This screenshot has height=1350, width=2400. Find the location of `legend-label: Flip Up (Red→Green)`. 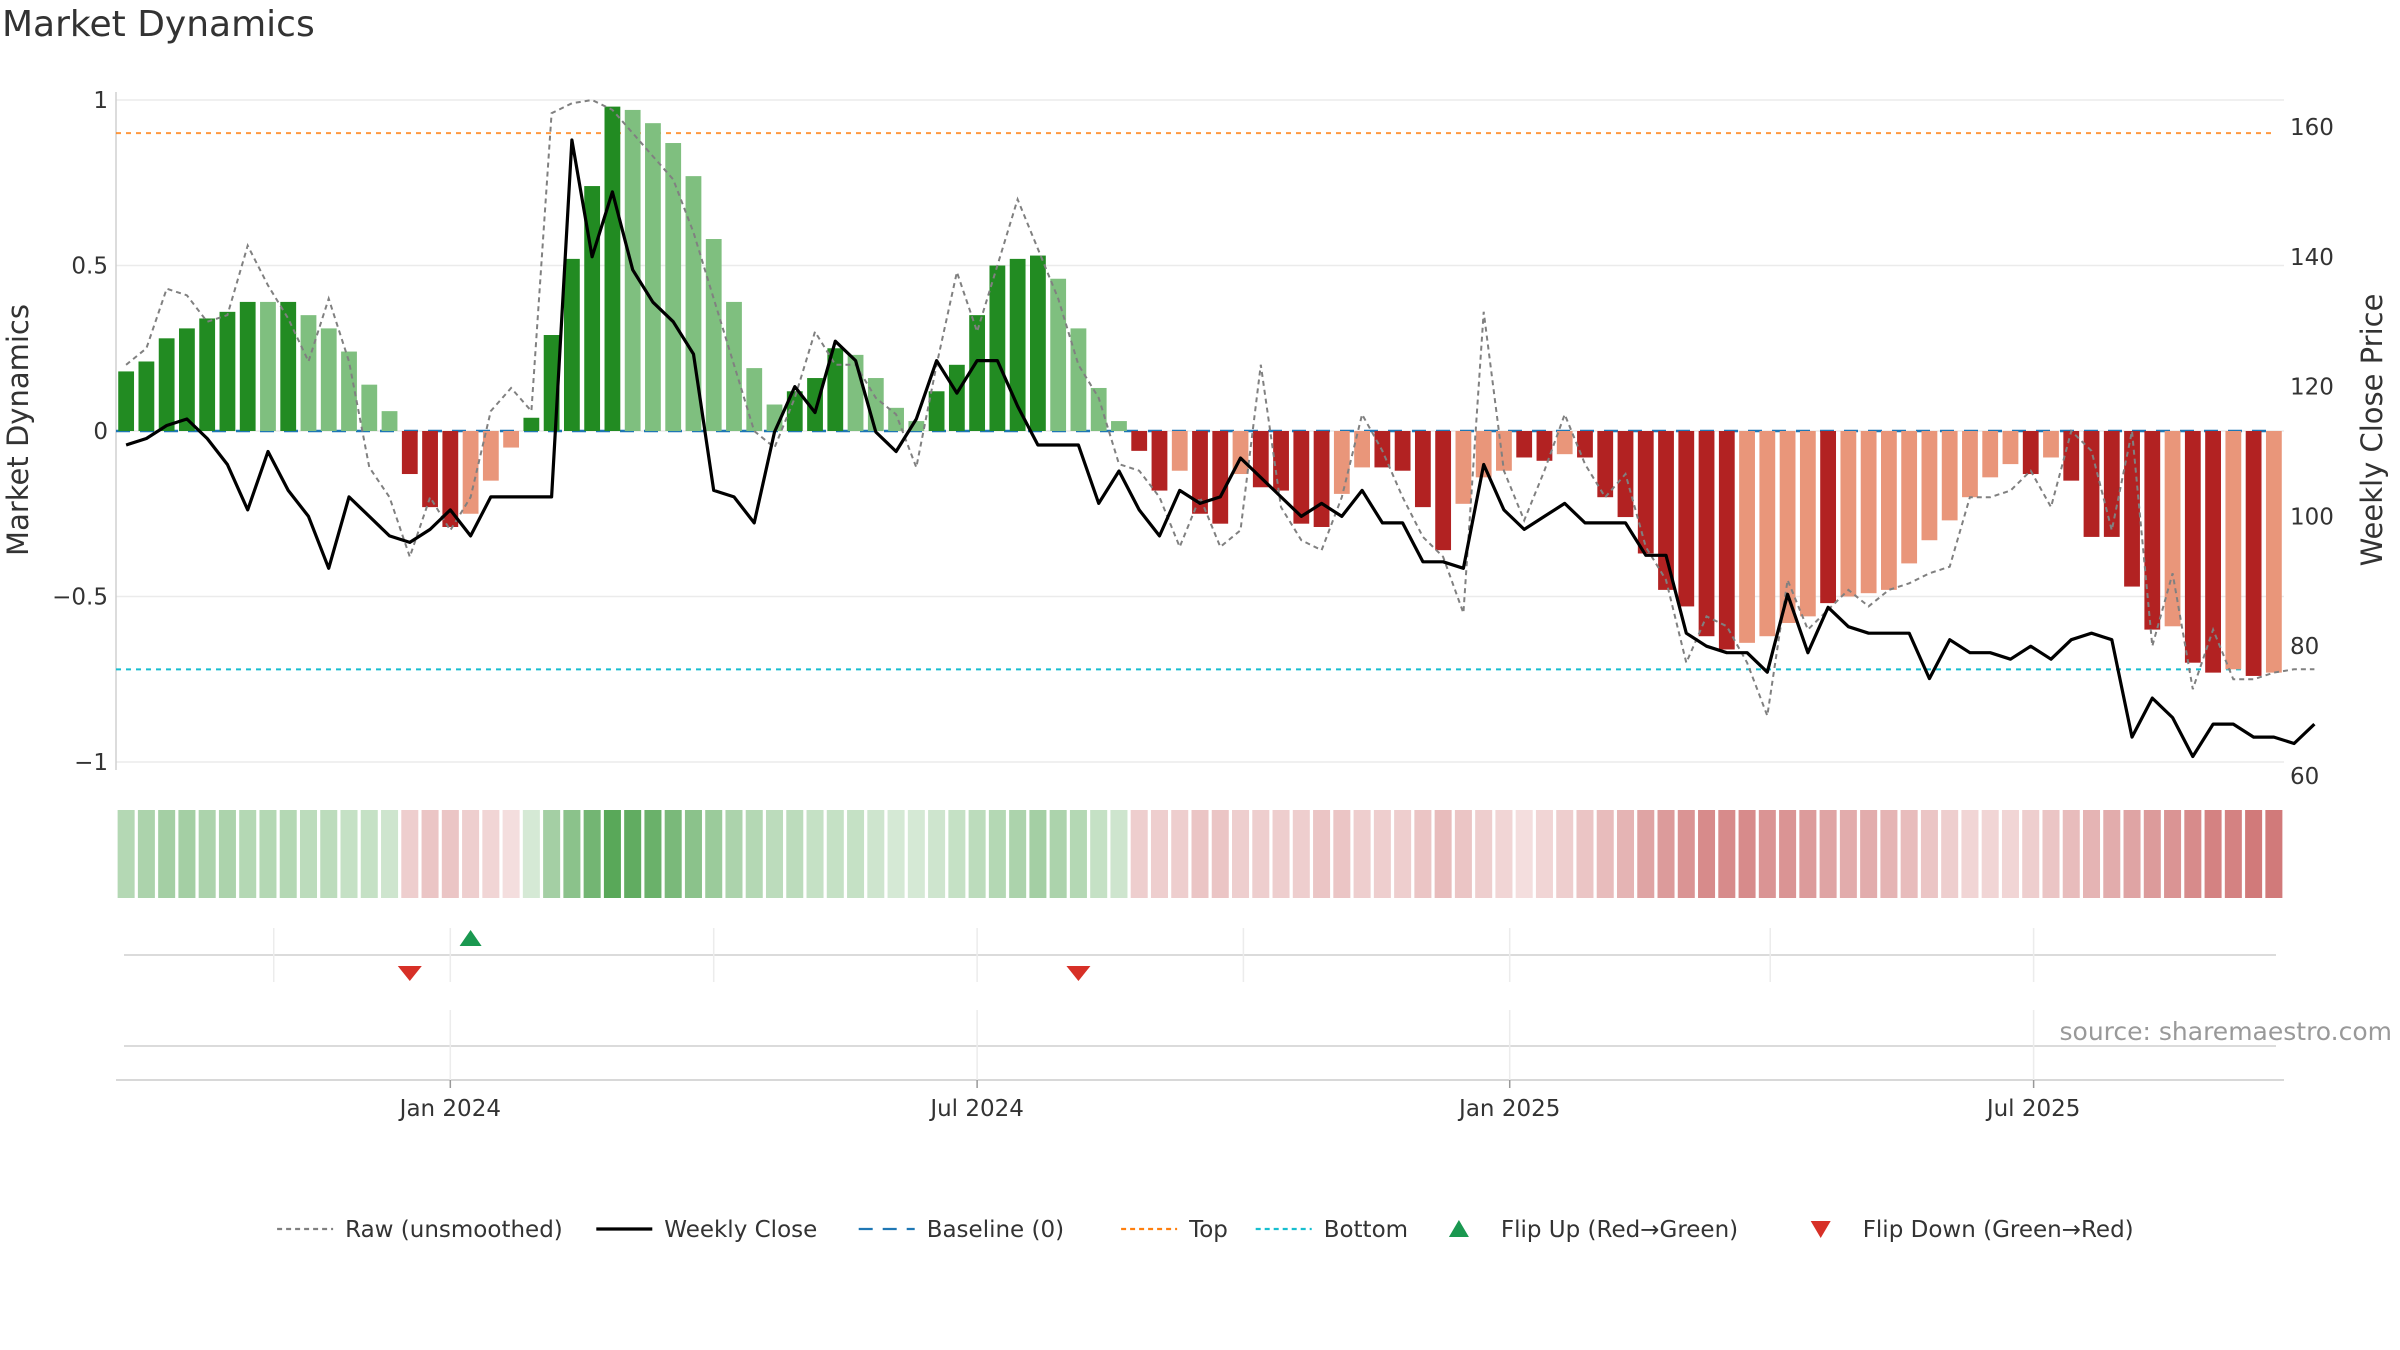

legend-label: Flip Up (Red→Green) is located at coordinates (1619, 1230).